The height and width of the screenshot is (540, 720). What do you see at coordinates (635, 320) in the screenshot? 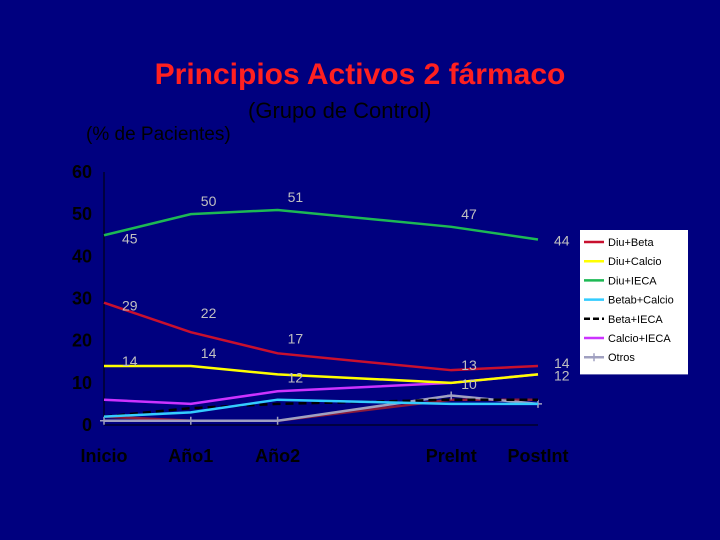
I see `legend-label: Beta+IECA` at bounding box center [635, 320].